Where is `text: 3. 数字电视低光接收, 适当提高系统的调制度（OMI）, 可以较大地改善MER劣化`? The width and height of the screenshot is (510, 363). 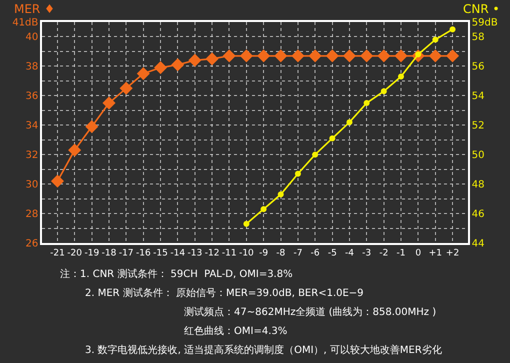
text: 3. 数字电视低光接收, 适当提高系统的调制度（OMI）, 可以较大地改善MER劣化 is located at coordinates (263, 350).